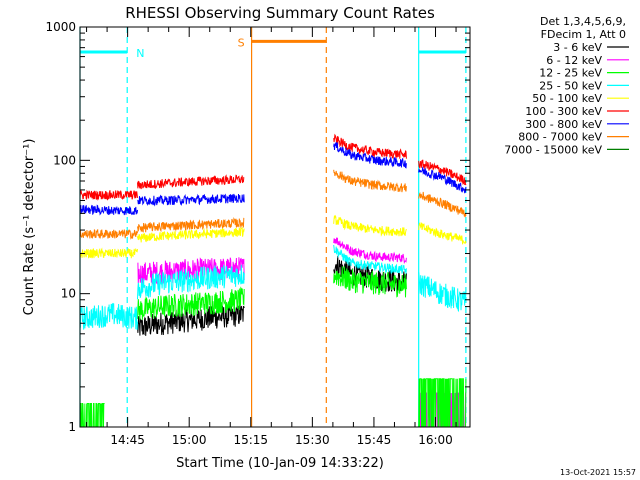 The width and height of the screenshot is (640, 480). I want to click on x-tick-label: 15:45, so click(374, 440).